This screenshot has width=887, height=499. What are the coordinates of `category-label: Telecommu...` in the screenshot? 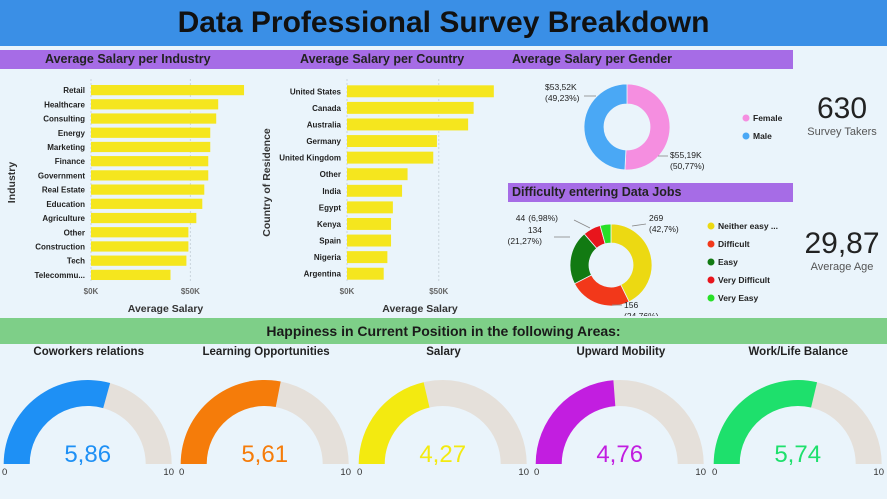 It's located at (59, 275).